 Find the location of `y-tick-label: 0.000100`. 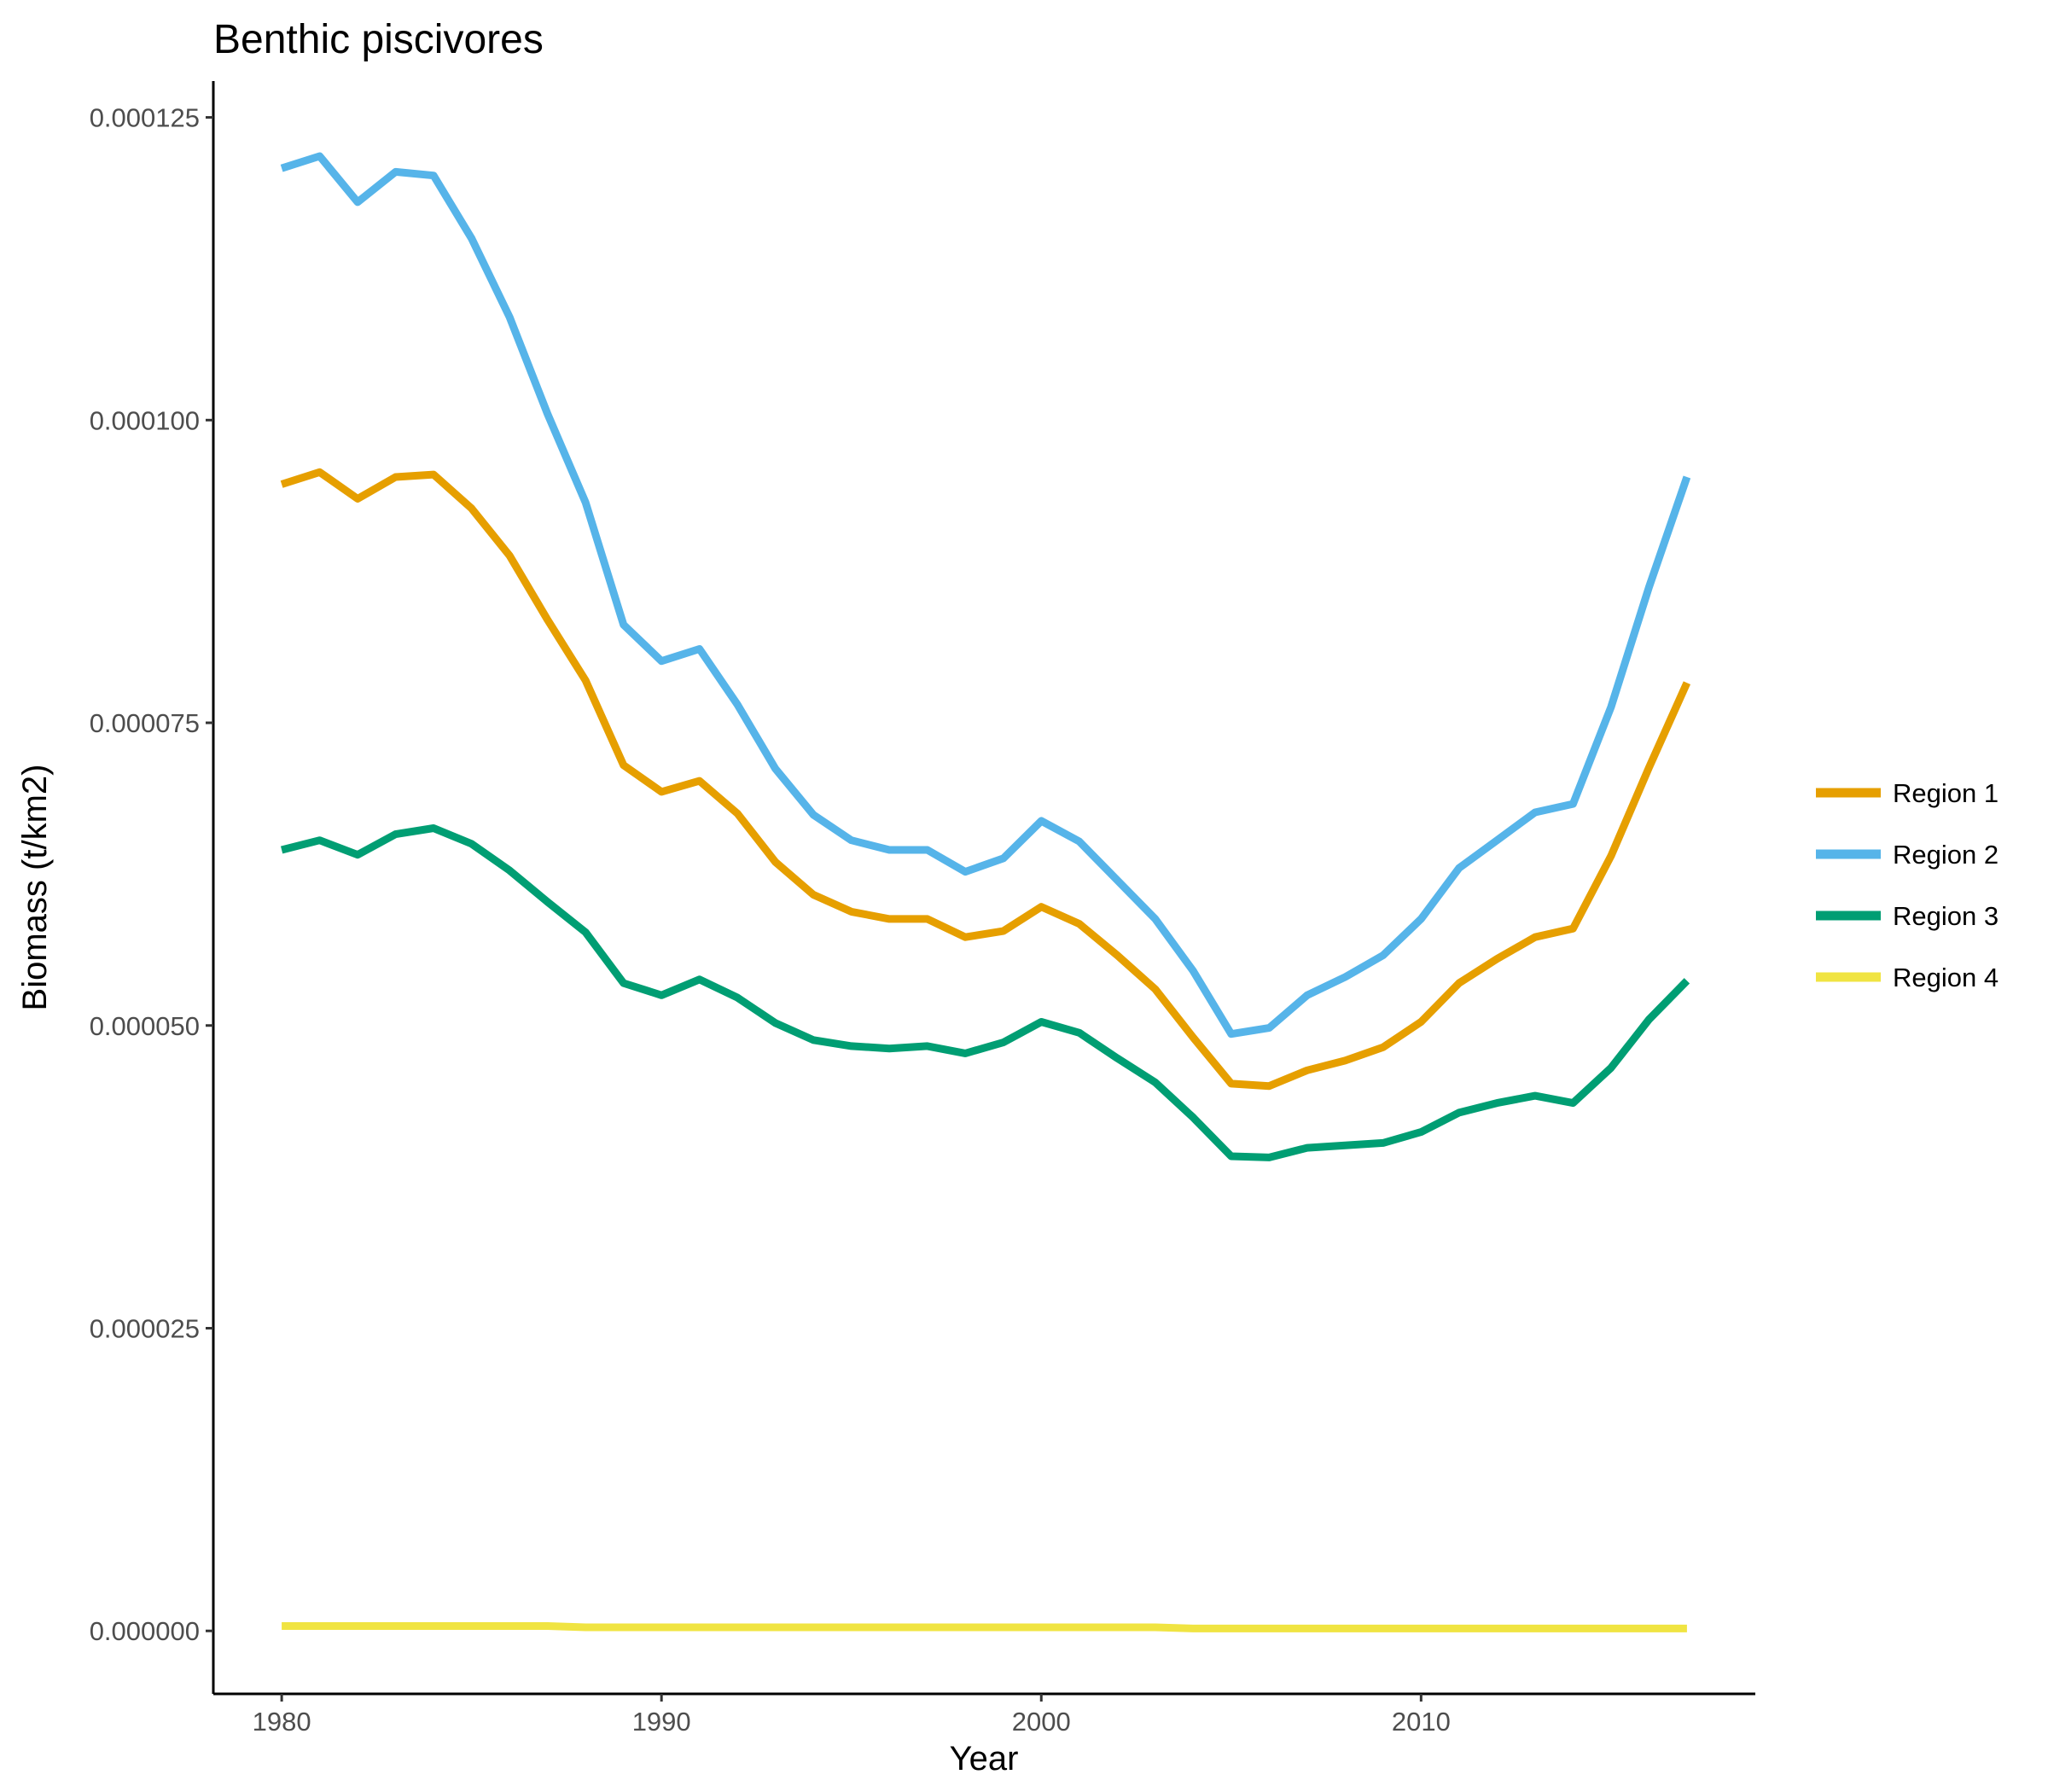

y-tick-label: 0.000100 is located at coordinates (145, 420).